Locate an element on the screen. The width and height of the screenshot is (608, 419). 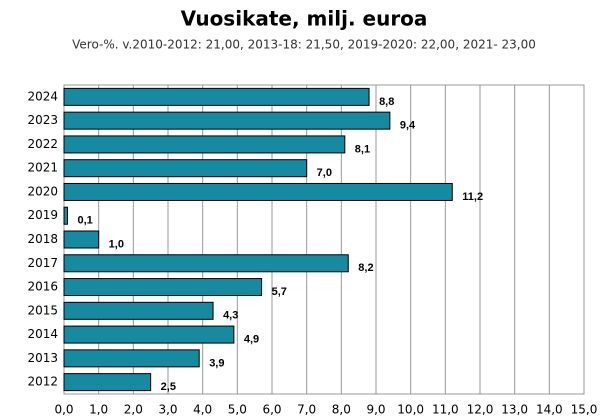
value-label: 7,0 is located at coordinates (324, 173).